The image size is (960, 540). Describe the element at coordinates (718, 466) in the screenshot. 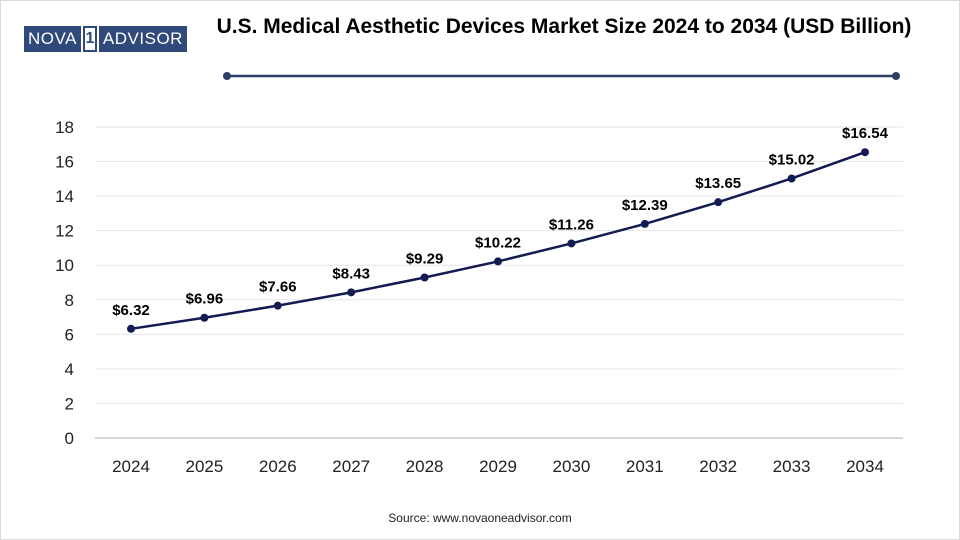

I see `x-tick-label: 2032` at that location.